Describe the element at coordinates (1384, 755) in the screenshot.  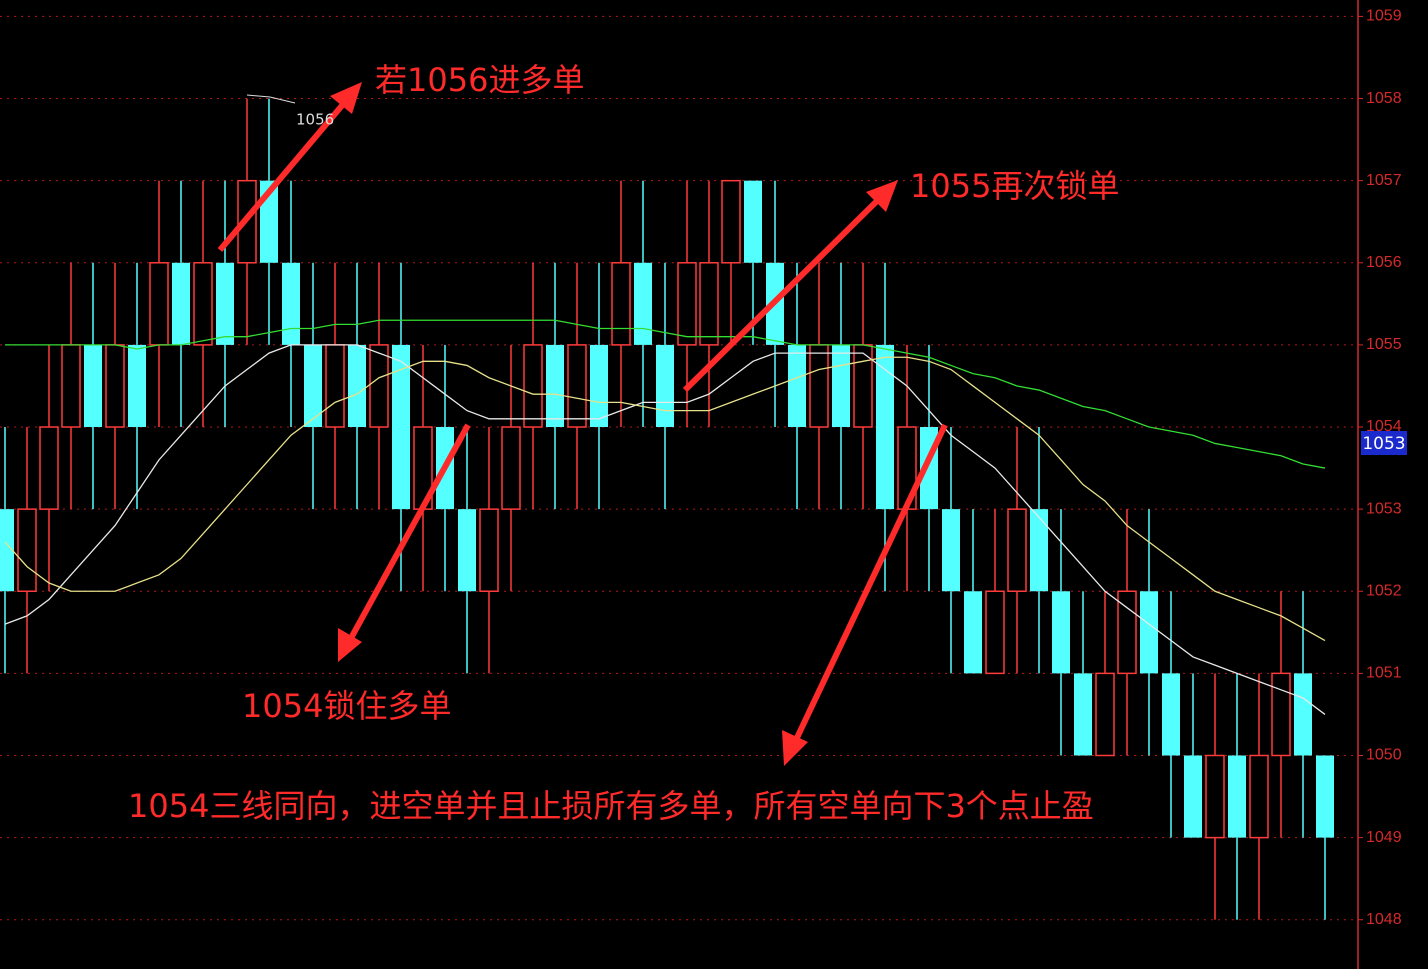
I see `y-tick-label: 1050` at that location.